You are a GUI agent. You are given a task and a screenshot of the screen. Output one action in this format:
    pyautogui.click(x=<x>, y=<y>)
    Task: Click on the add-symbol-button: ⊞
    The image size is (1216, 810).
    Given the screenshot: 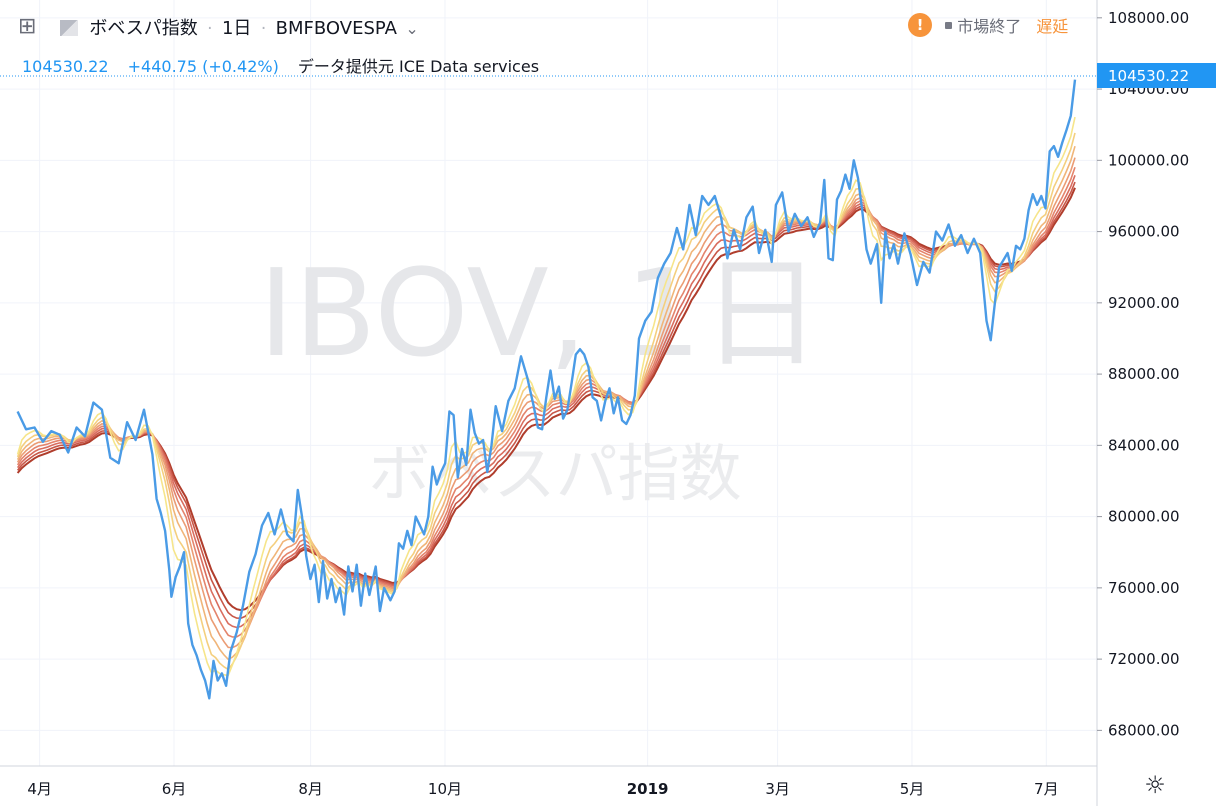 What is the action you would take?
    pyautogui.click(x=29, y=27)
    